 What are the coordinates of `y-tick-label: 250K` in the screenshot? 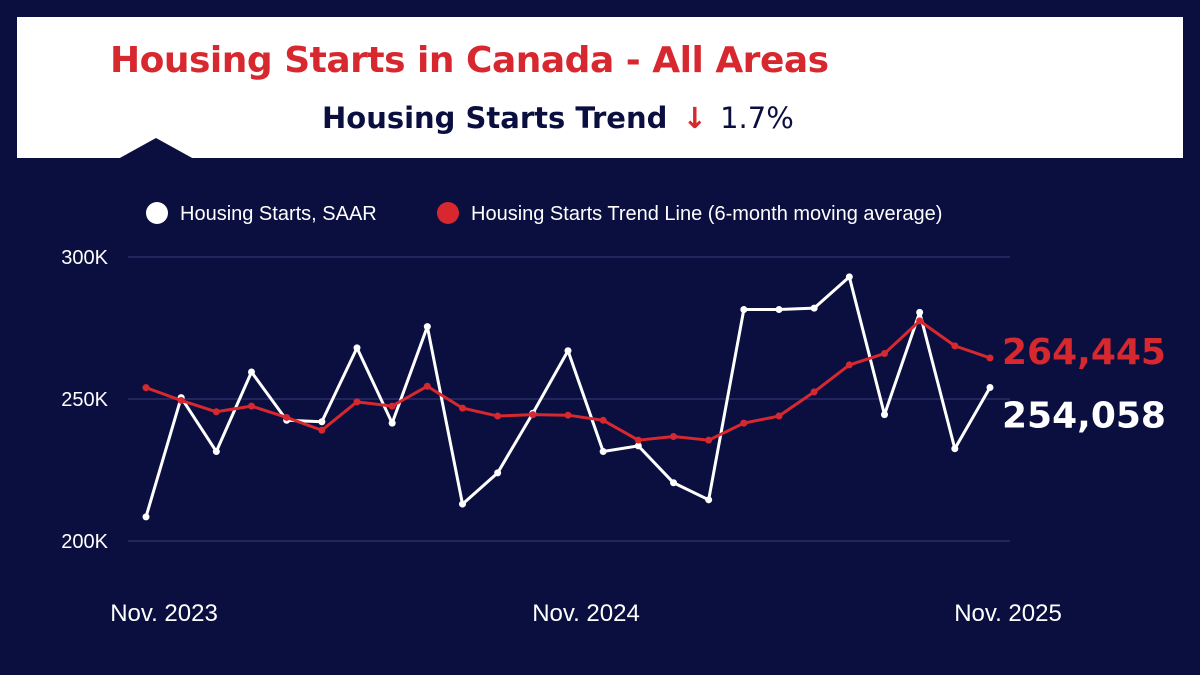 It's located at (84, 400).